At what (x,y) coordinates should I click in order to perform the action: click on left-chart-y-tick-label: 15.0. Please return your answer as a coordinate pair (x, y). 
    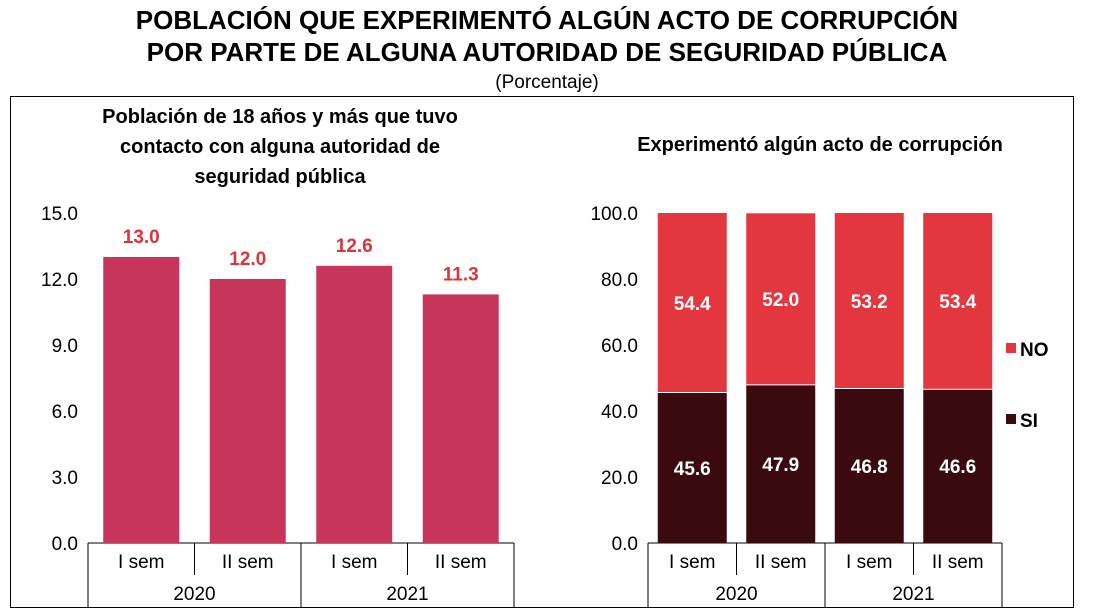
    Looking at the image, I should click on (59, 214).